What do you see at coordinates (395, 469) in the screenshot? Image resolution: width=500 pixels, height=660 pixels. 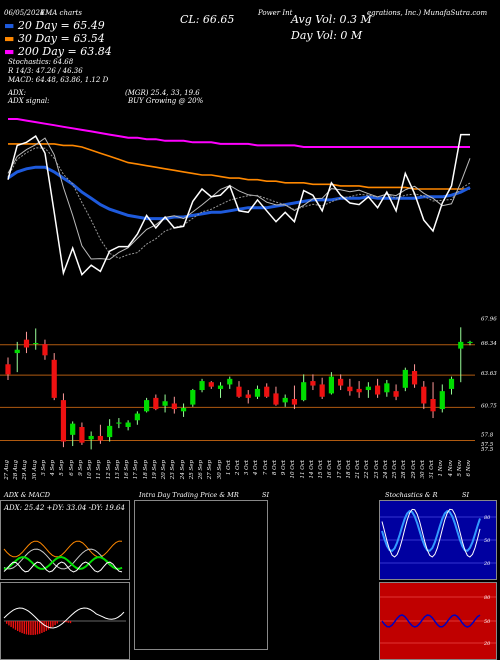 I see `date-tick-label: 25 Oct` at bounding box center [395, 469].